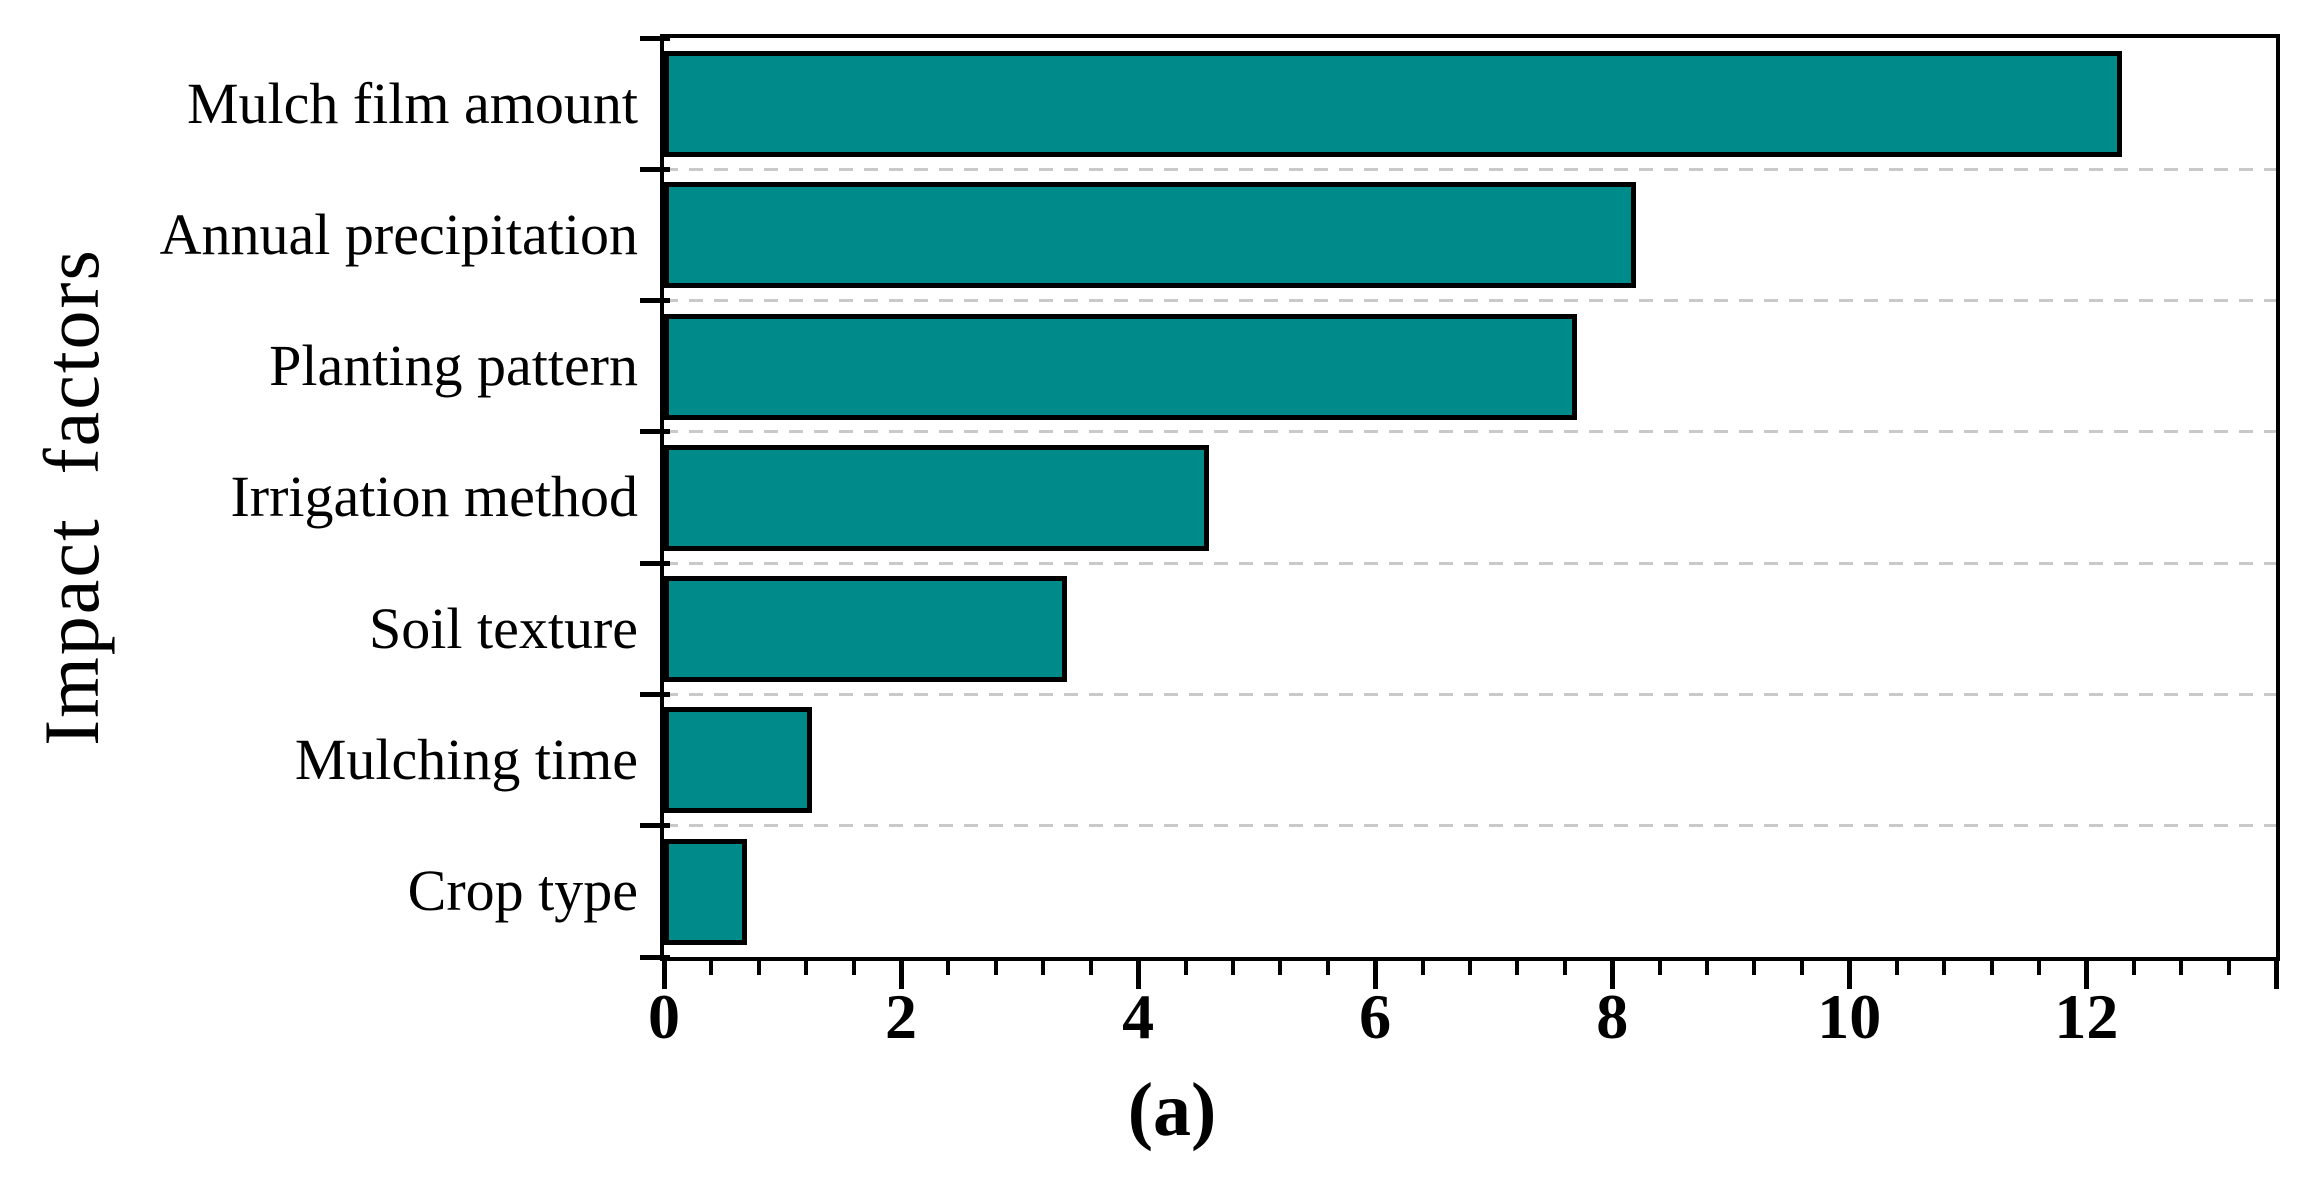 This screenshot has width=2309, height=1192. What do you see at coordinates (412, 103) in the screenshot?
I see `category-label: Mulch film amount` at bounding box center [412, 103].